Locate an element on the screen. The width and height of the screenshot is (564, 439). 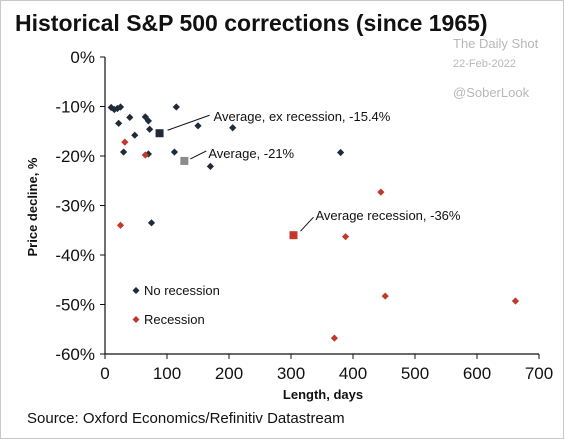
x-tick-label: 300 is located at coordinates (291, 373).